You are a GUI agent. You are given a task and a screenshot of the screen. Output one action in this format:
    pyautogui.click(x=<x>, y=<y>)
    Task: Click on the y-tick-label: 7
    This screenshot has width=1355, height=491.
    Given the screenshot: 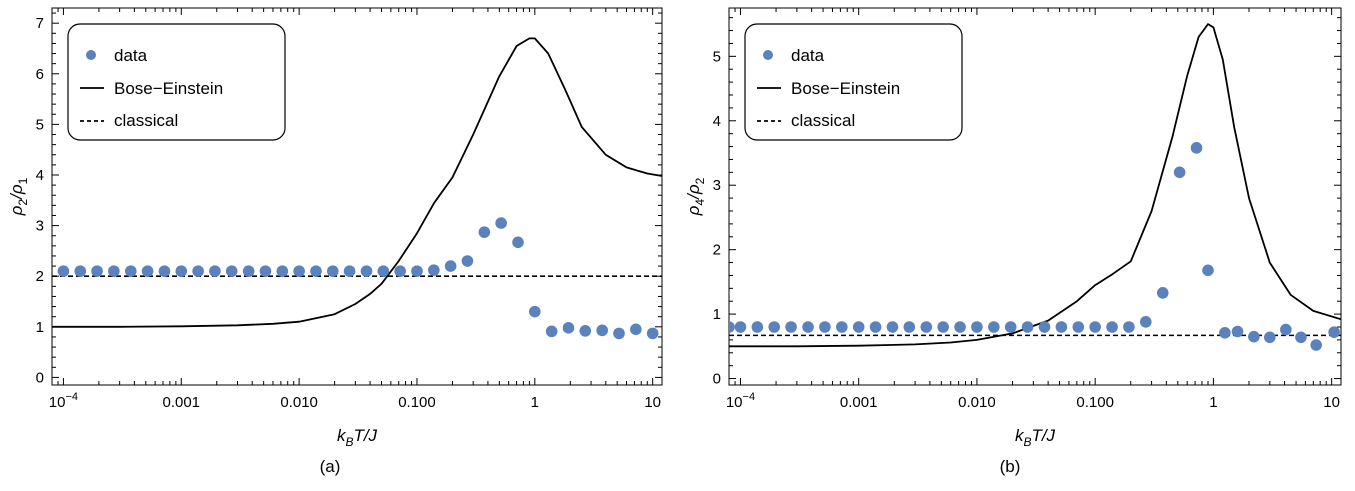 What is the action you would take?
    pyautogui.click(x=40, y=23)
    